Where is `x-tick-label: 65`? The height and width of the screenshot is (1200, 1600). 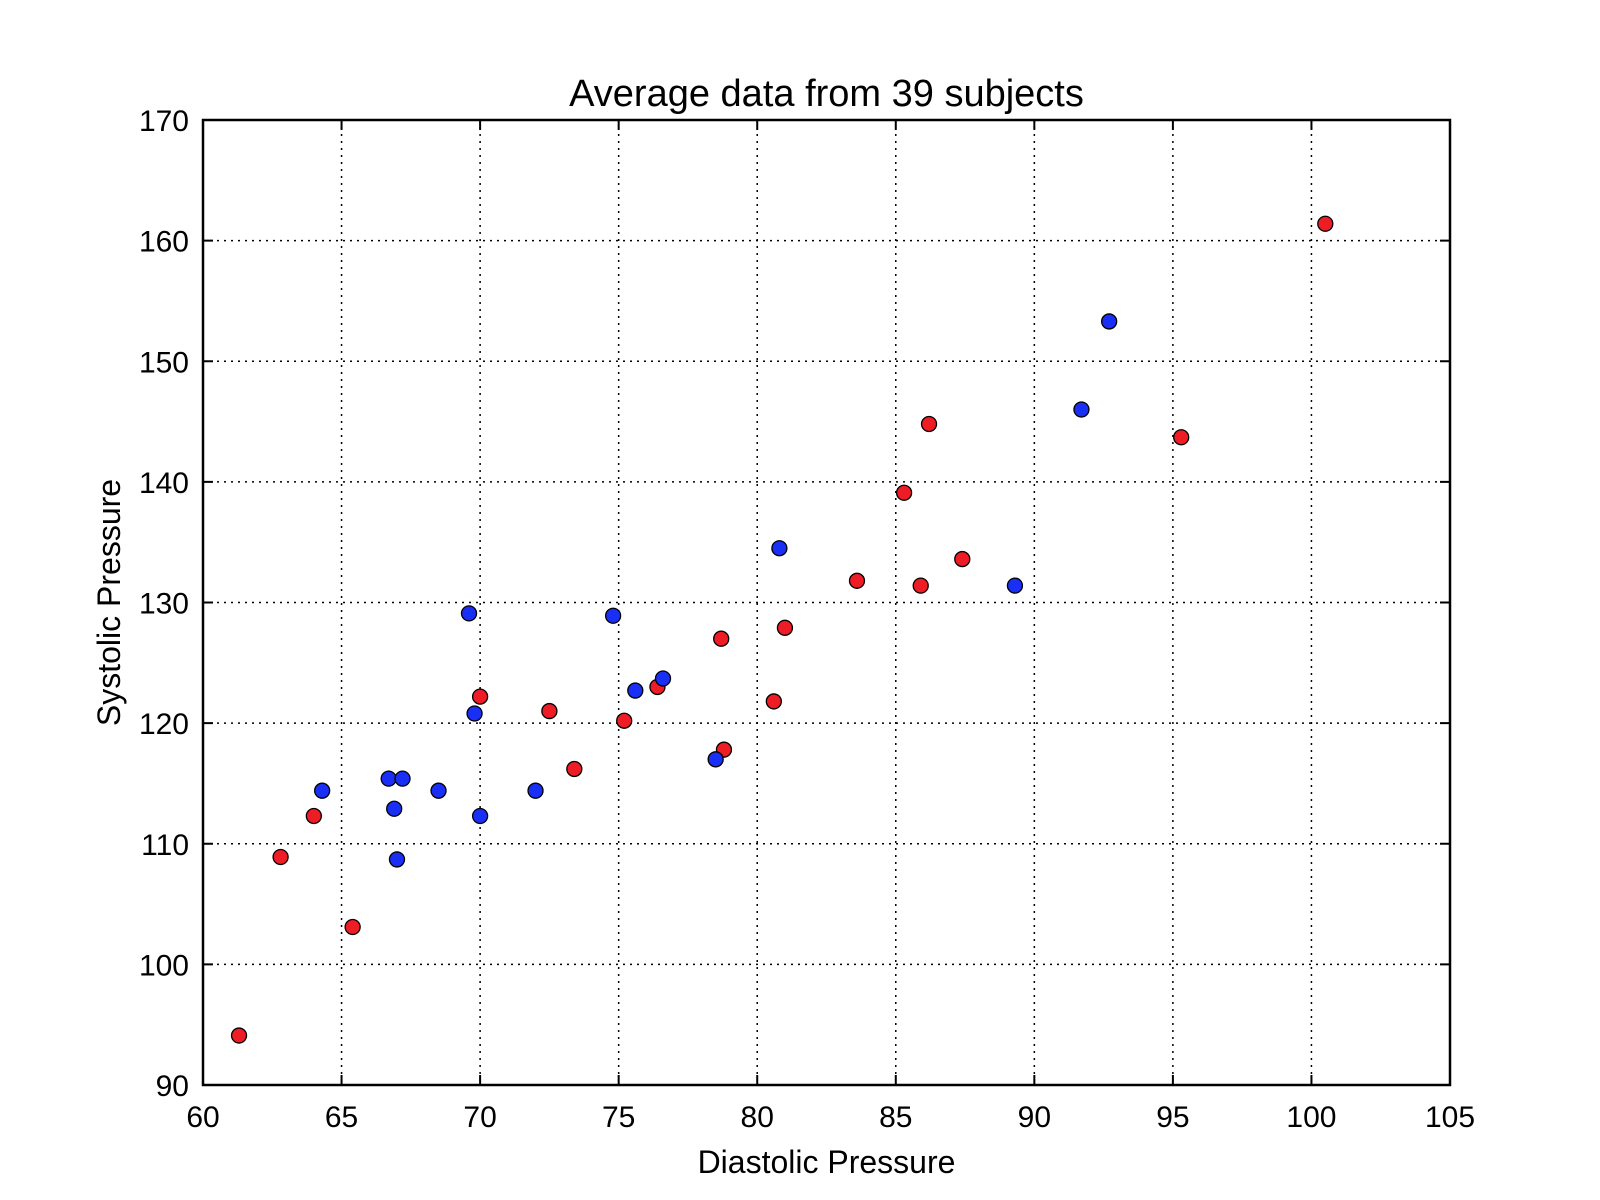 x-tick-label: 65 is located at coordinates (341, 1117).